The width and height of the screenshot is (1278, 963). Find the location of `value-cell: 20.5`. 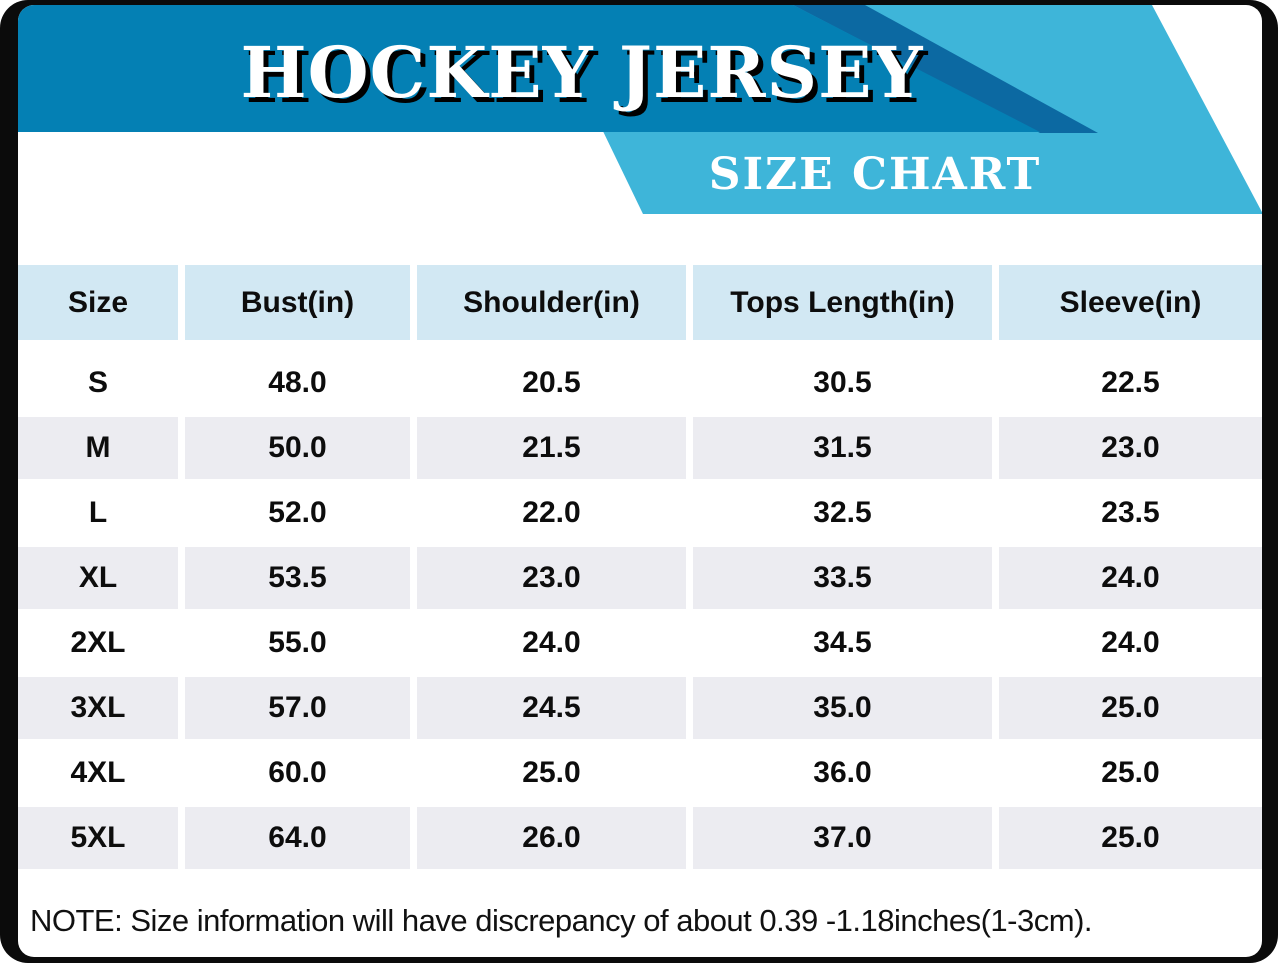

value-cell: 20.5 is located at coordinates (551, 383).